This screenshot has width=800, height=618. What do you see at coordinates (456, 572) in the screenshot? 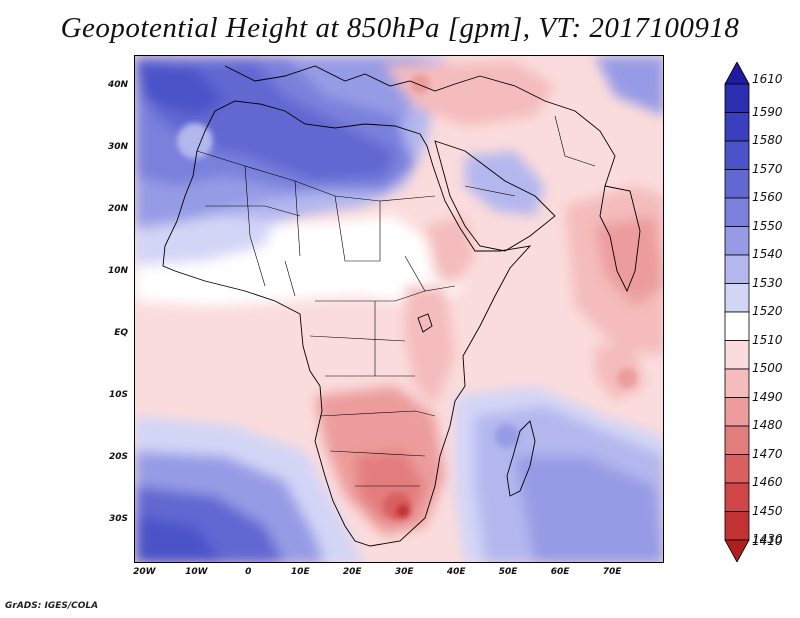
I see `lon-tick-label: 40E` at bounding box center [456, 572].